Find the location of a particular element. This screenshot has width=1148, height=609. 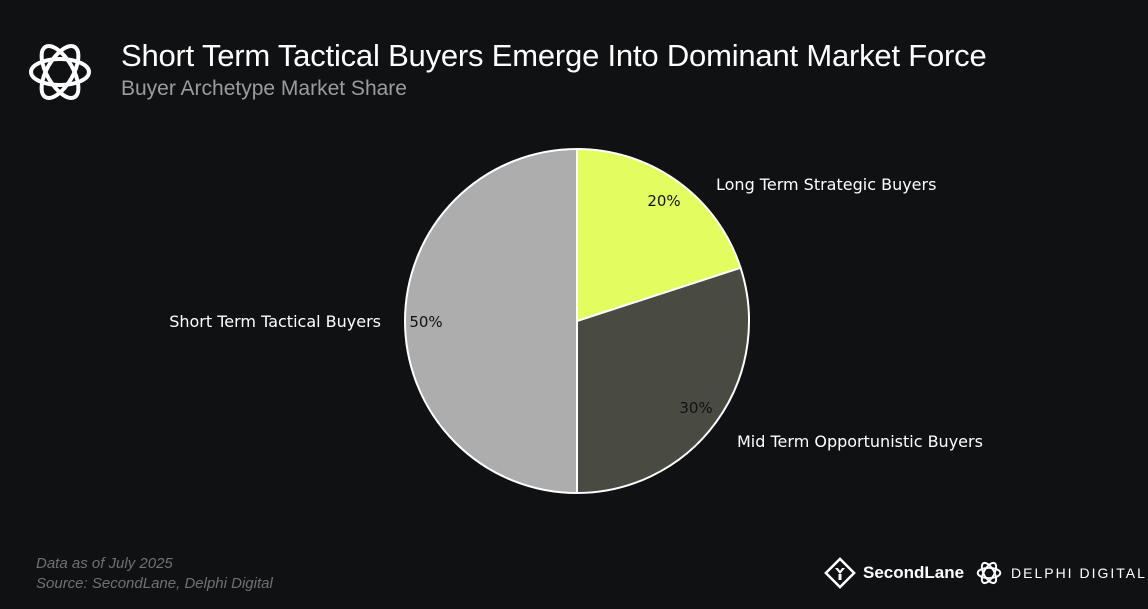

pie-slice-long-term-strategic-buyers is located at coordinates (659, 235).